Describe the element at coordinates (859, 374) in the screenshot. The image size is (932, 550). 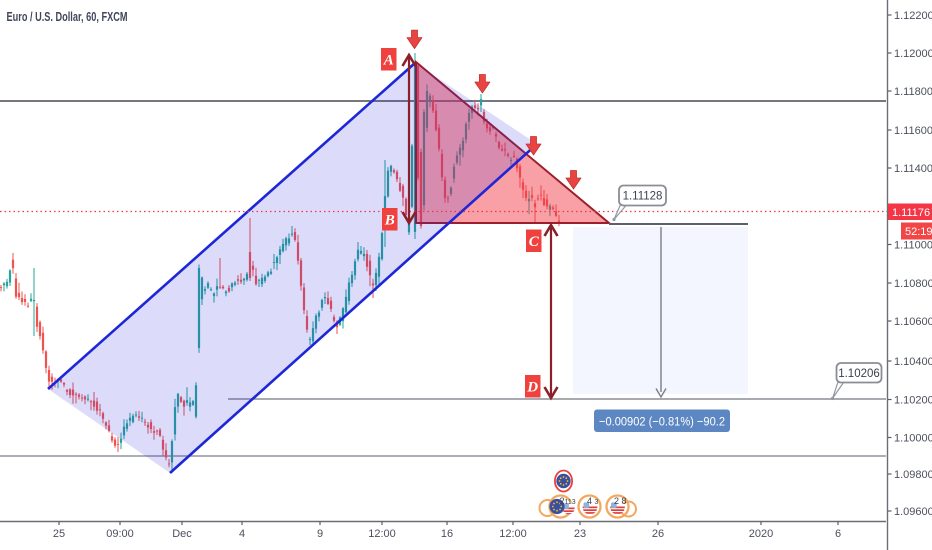
I see `svg-text: 1.10206` at that location.